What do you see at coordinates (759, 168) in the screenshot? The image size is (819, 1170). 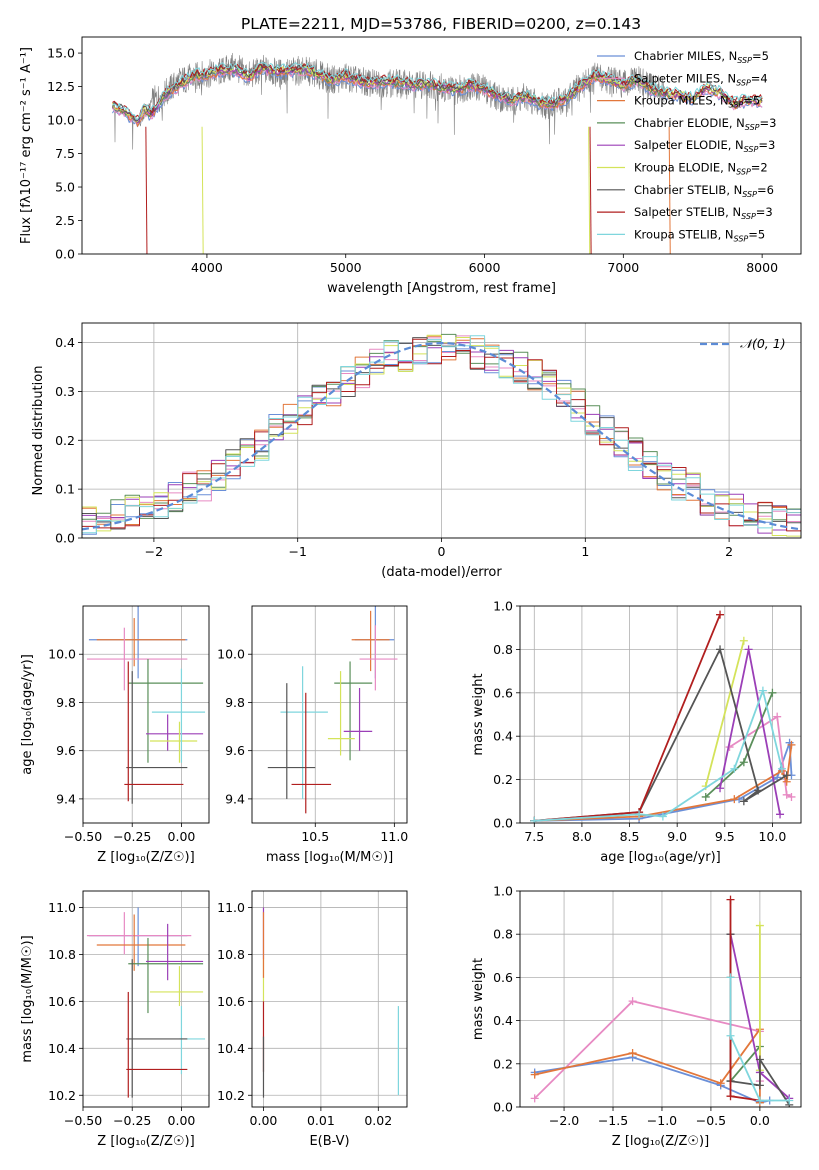 I see `legend-label-5-val: =2` at bounding box center [759, 168].